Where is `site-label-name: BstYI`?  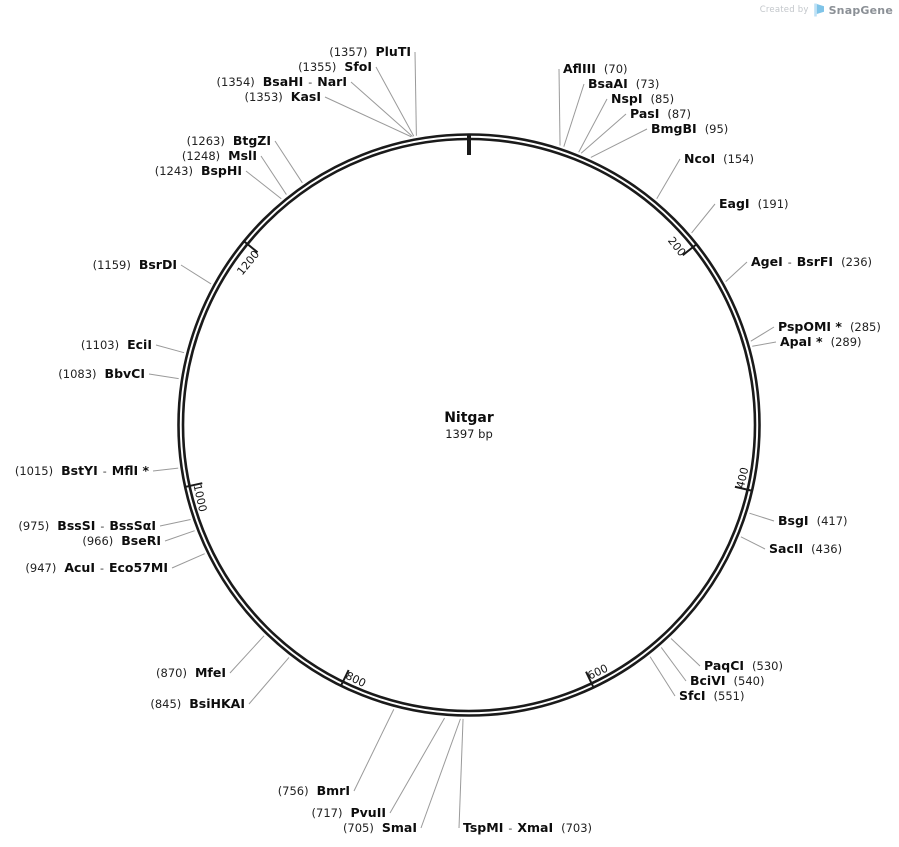
site-label-name: BstYI is located at coordinates (79, 470).